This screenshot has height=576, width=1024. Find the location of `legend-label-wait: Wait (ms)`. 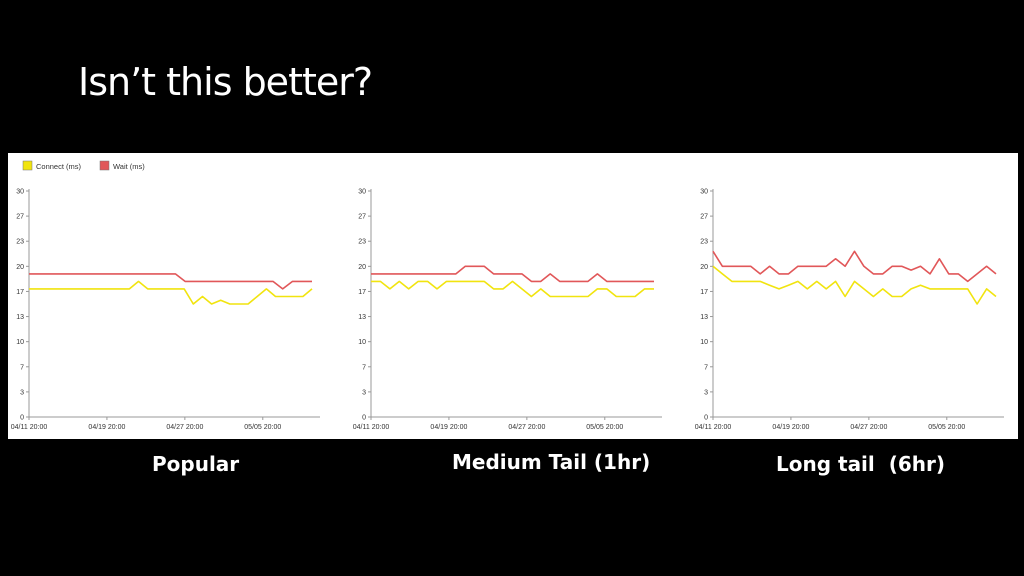

legend-label-wait: Wait (ms) is located at coordinates (129, 166).